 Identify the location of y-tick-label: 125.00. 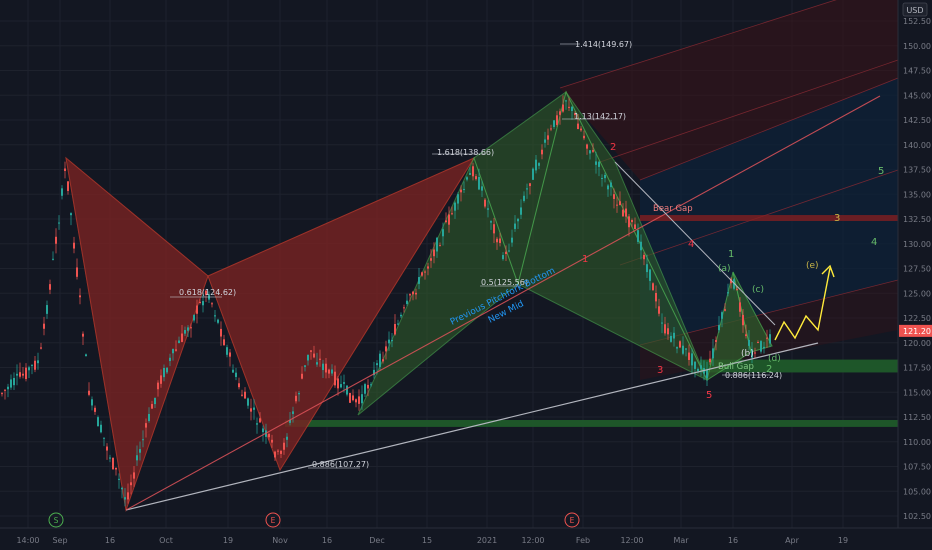
(917, 293).